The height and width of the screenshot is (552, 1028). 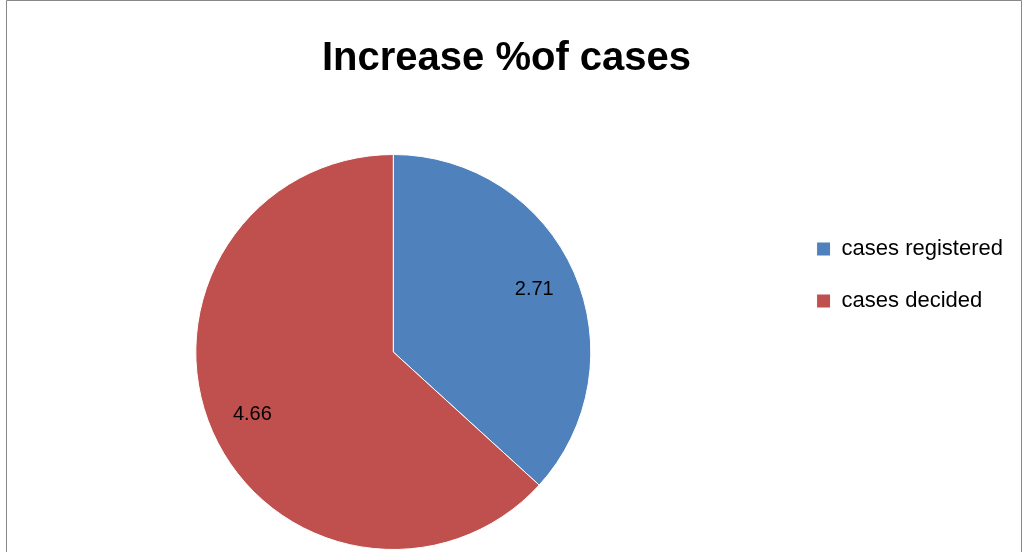 What do you see at coordinates (534, 288) in the screenshot?
I see `data-label: 2.71` at bounding box center [534, 288].